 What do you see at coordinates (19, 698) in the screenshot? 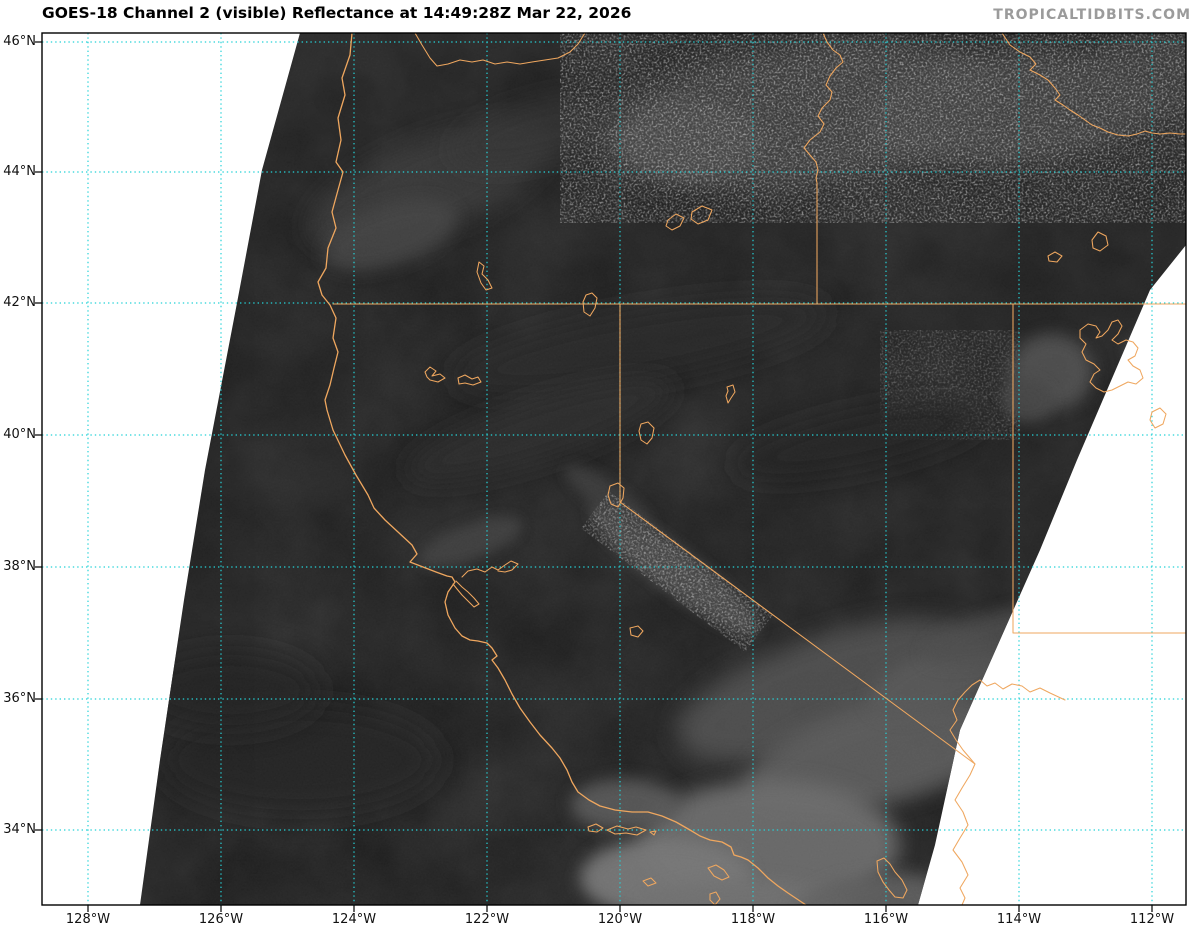
I see `lat-tick-label: 36°N` at bounding box center [19, 698].